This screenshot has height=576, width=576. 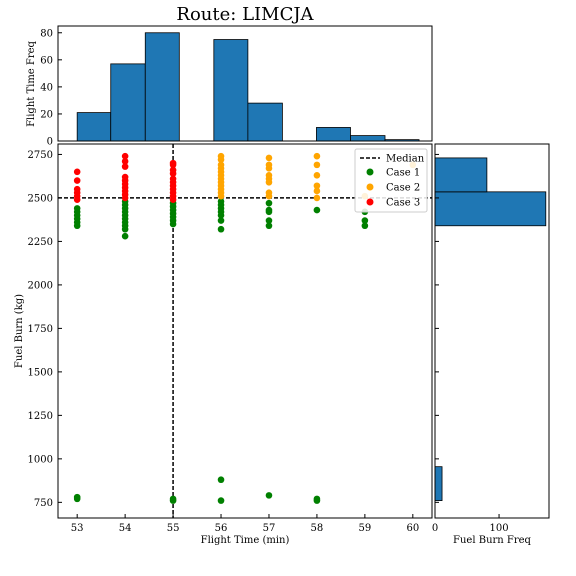 I want to click on top-histogram-y-tick-label: 80, so click(x=46, y=33).